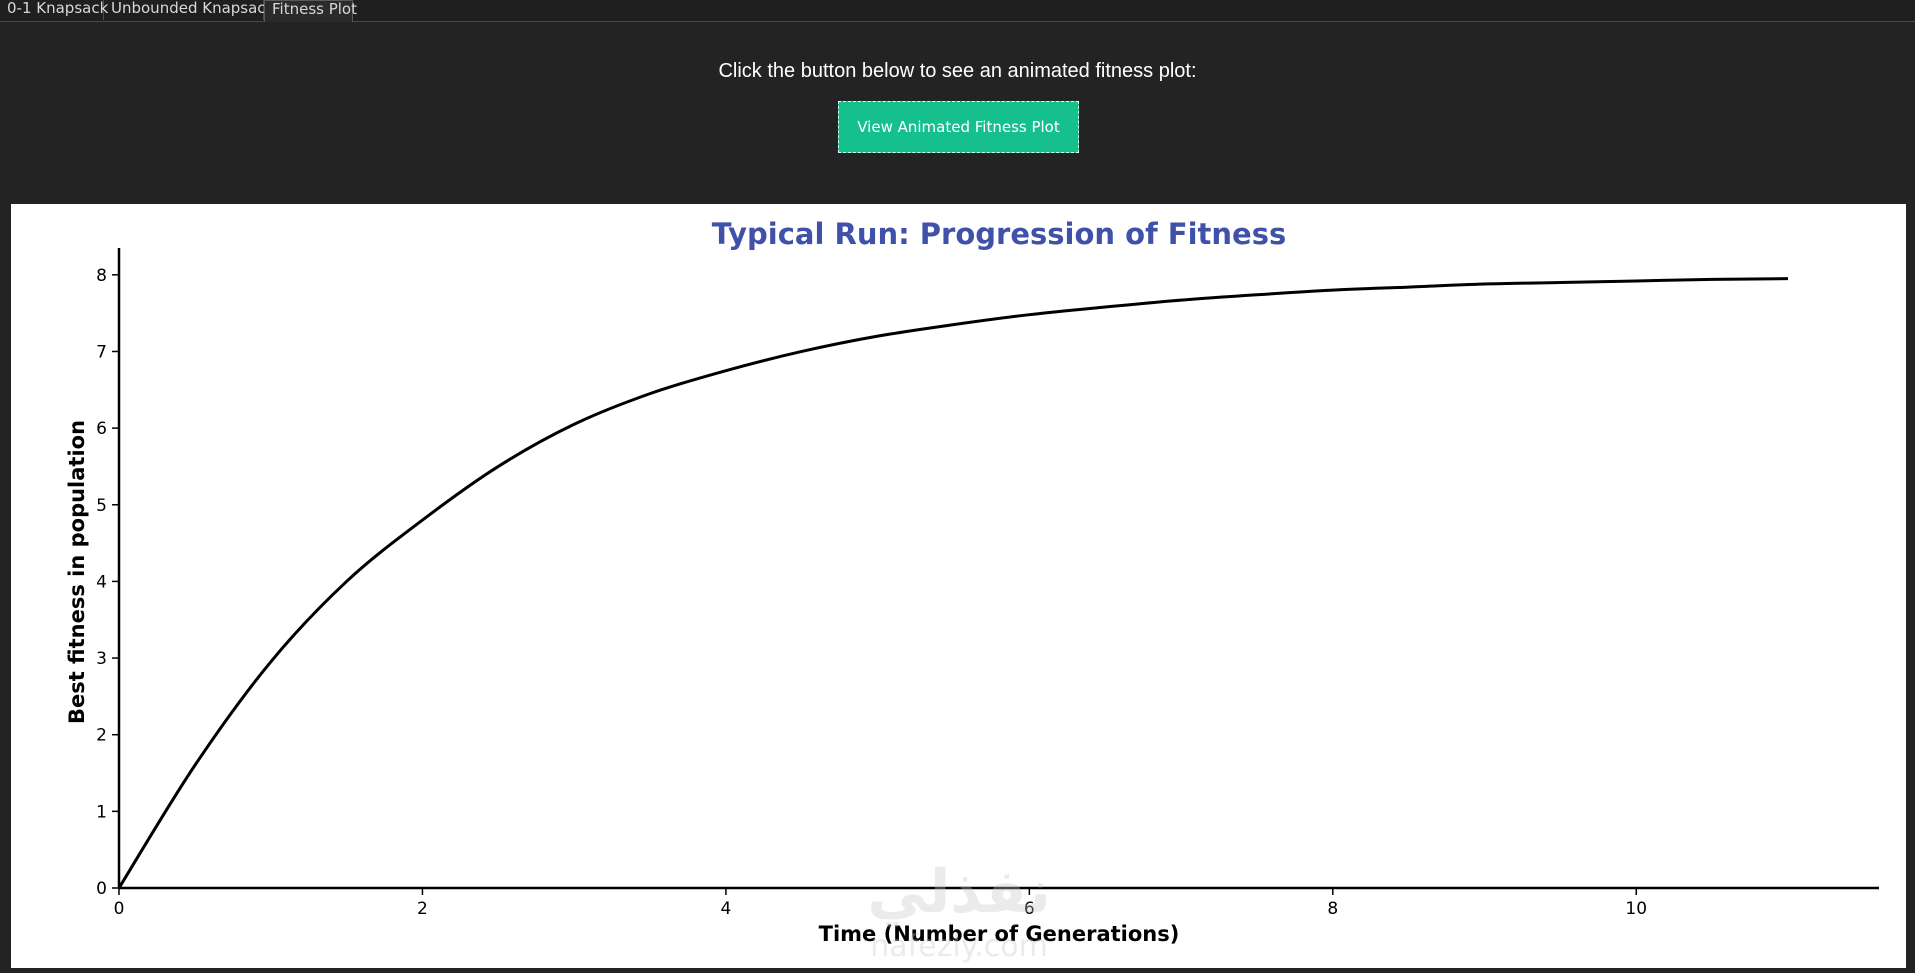 The image size is (1915, 973). What do you see at coordinates (1029, 909) in the screenshot?
I see `x-tick-label: 6` at bounding box center [1029, 909].